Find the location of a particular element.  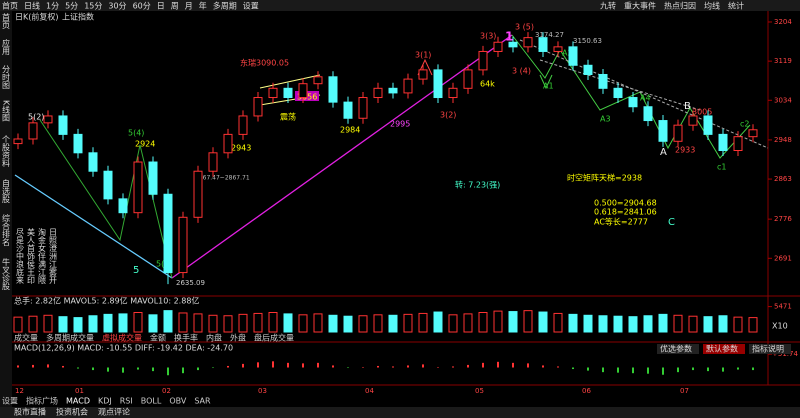

macd-button: 指标说明 is located at coordinates (768, 349).